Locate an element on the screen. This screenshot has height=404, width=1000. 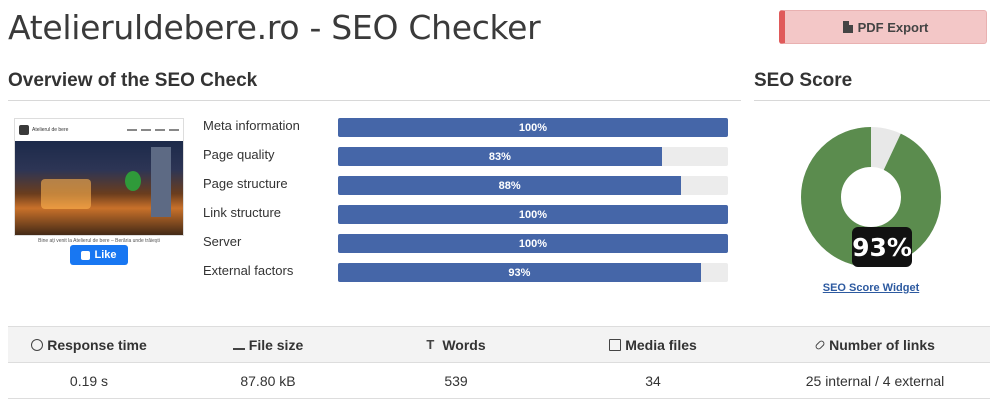
site-logo-icon is located at coordinates (24, 130).